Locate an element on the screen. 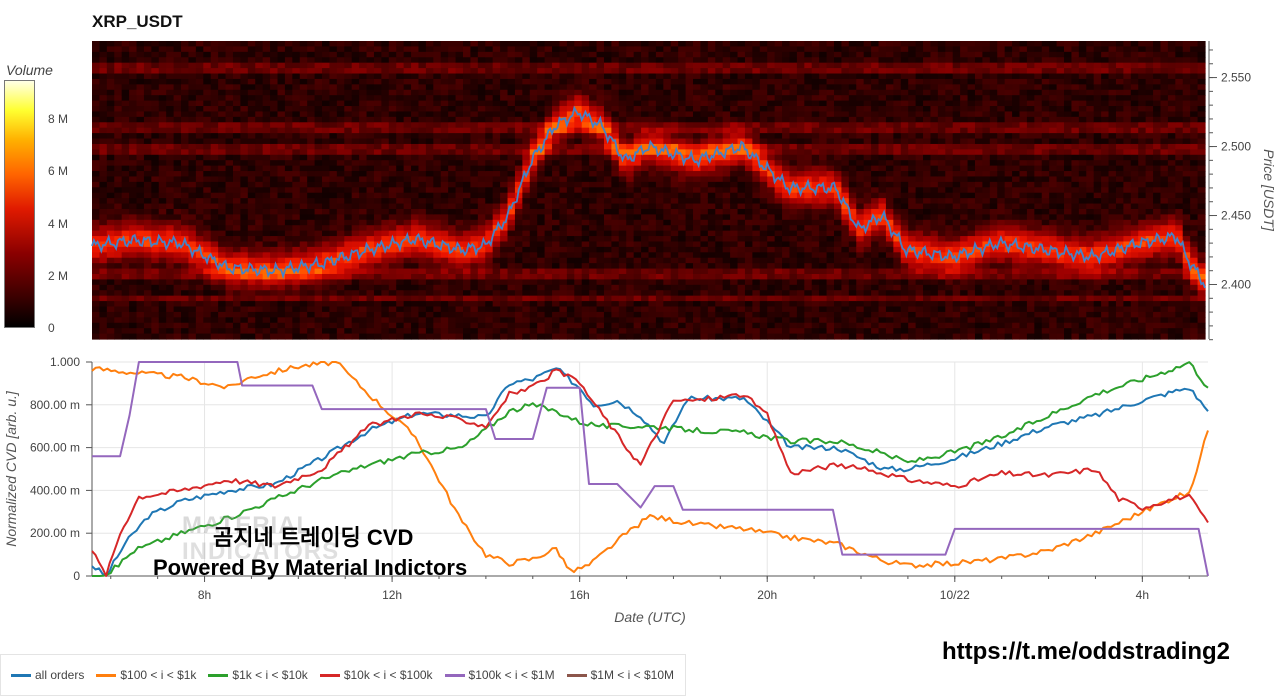 The height and width of the screenshot is (696, 1280). cvd-y-tick-label: 200.00 m is located at coordinates (55, 533).